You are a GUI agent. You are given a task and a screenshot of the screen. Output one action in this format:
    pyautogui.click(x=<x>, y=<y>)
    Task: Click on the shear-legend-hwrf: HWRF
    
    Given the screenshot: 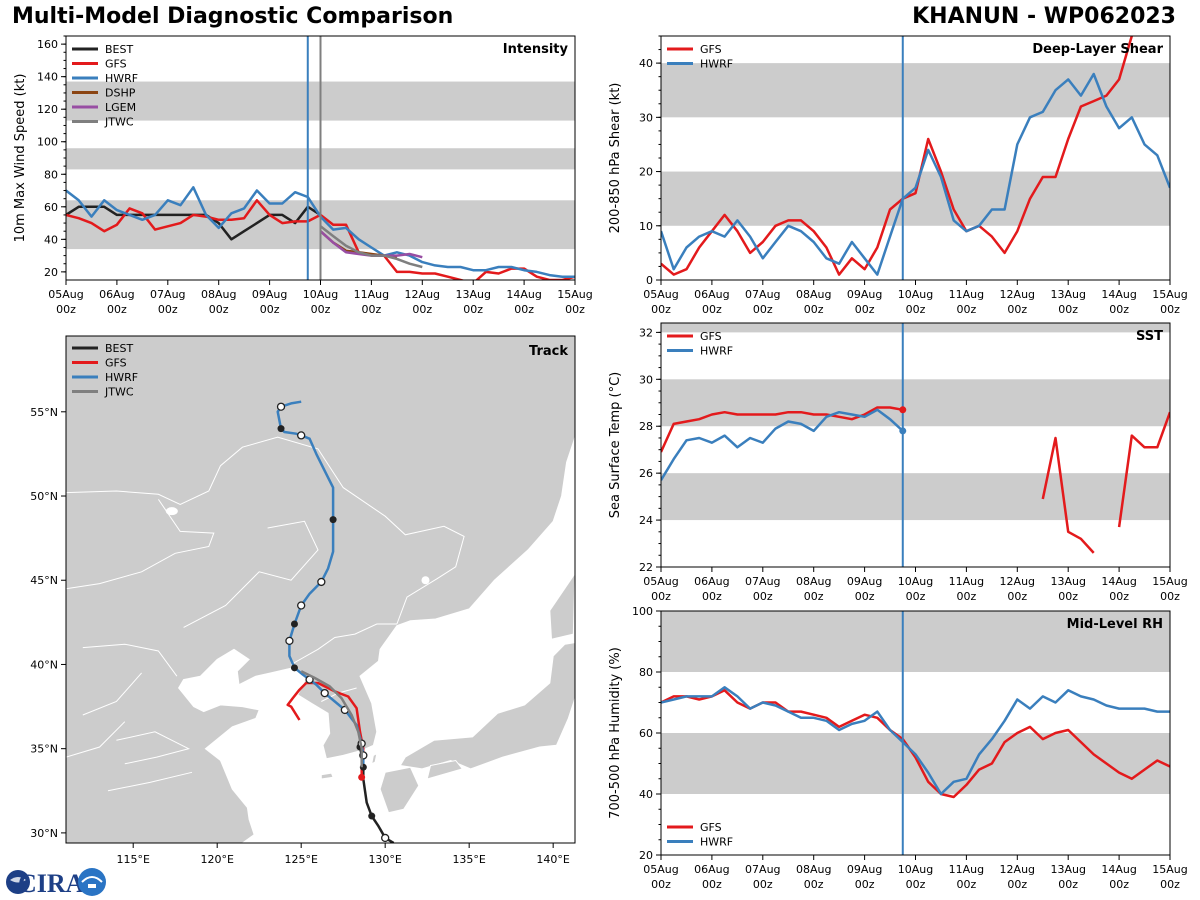 What is the action you would take?
    pyautogui.click(x=716, y=64)
    